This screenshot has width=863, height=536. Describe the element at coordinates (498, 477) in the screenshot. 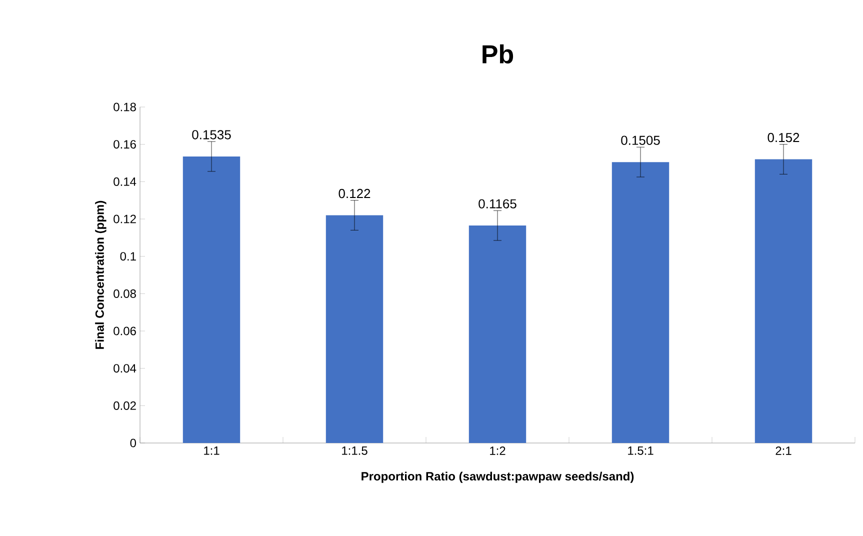

I see `x-axis-title: Proportion Ratio (sawdust:pawpaw seeds/sand)` at that location.